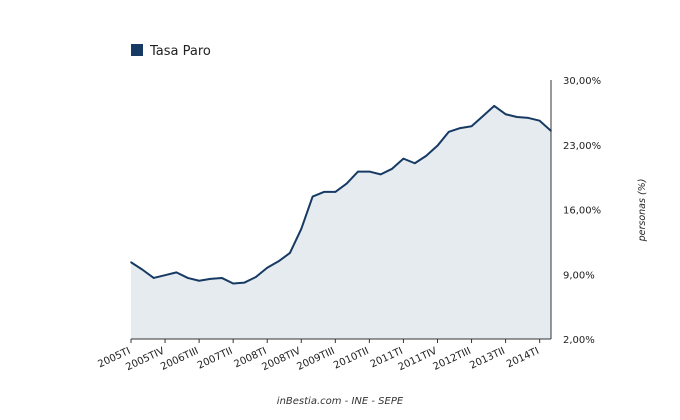 The image size is (680, 420). What do you see at coordinates (145, 360) in the screenshot?
I see `x-tick-label: 2005TIV` at bounding box center [145, 360].